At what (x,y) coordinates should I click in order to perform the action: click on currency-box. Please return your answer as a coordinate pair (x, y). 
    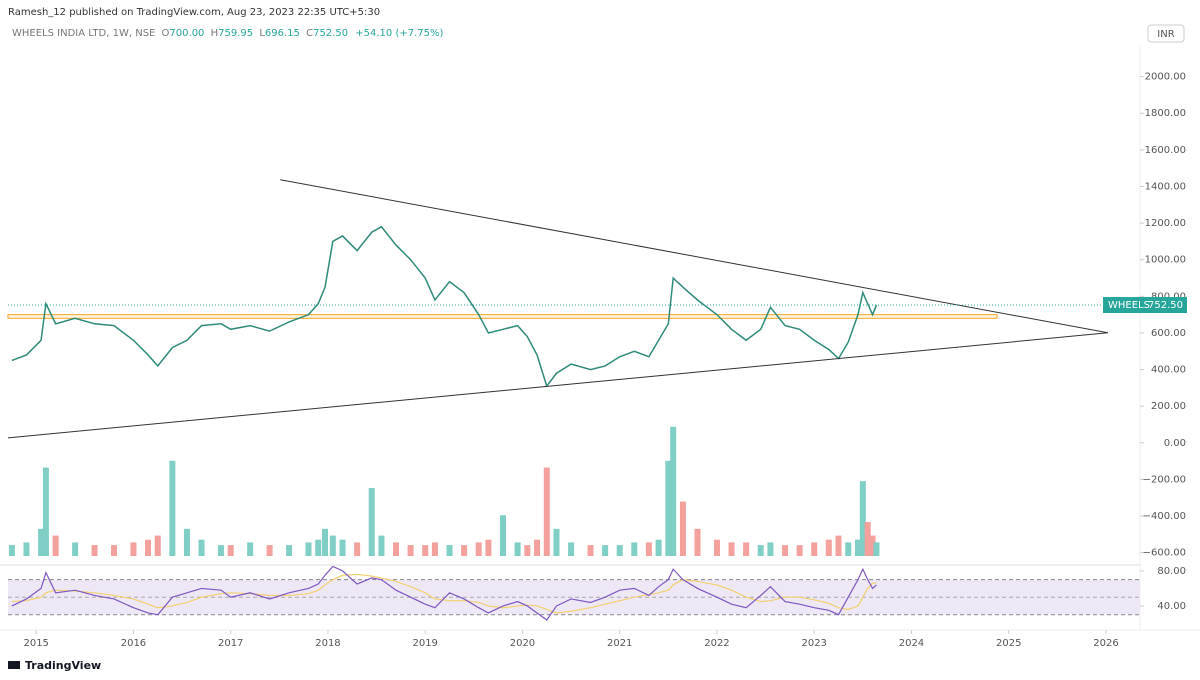
    Looking at the image, I should click on (1166, 33).